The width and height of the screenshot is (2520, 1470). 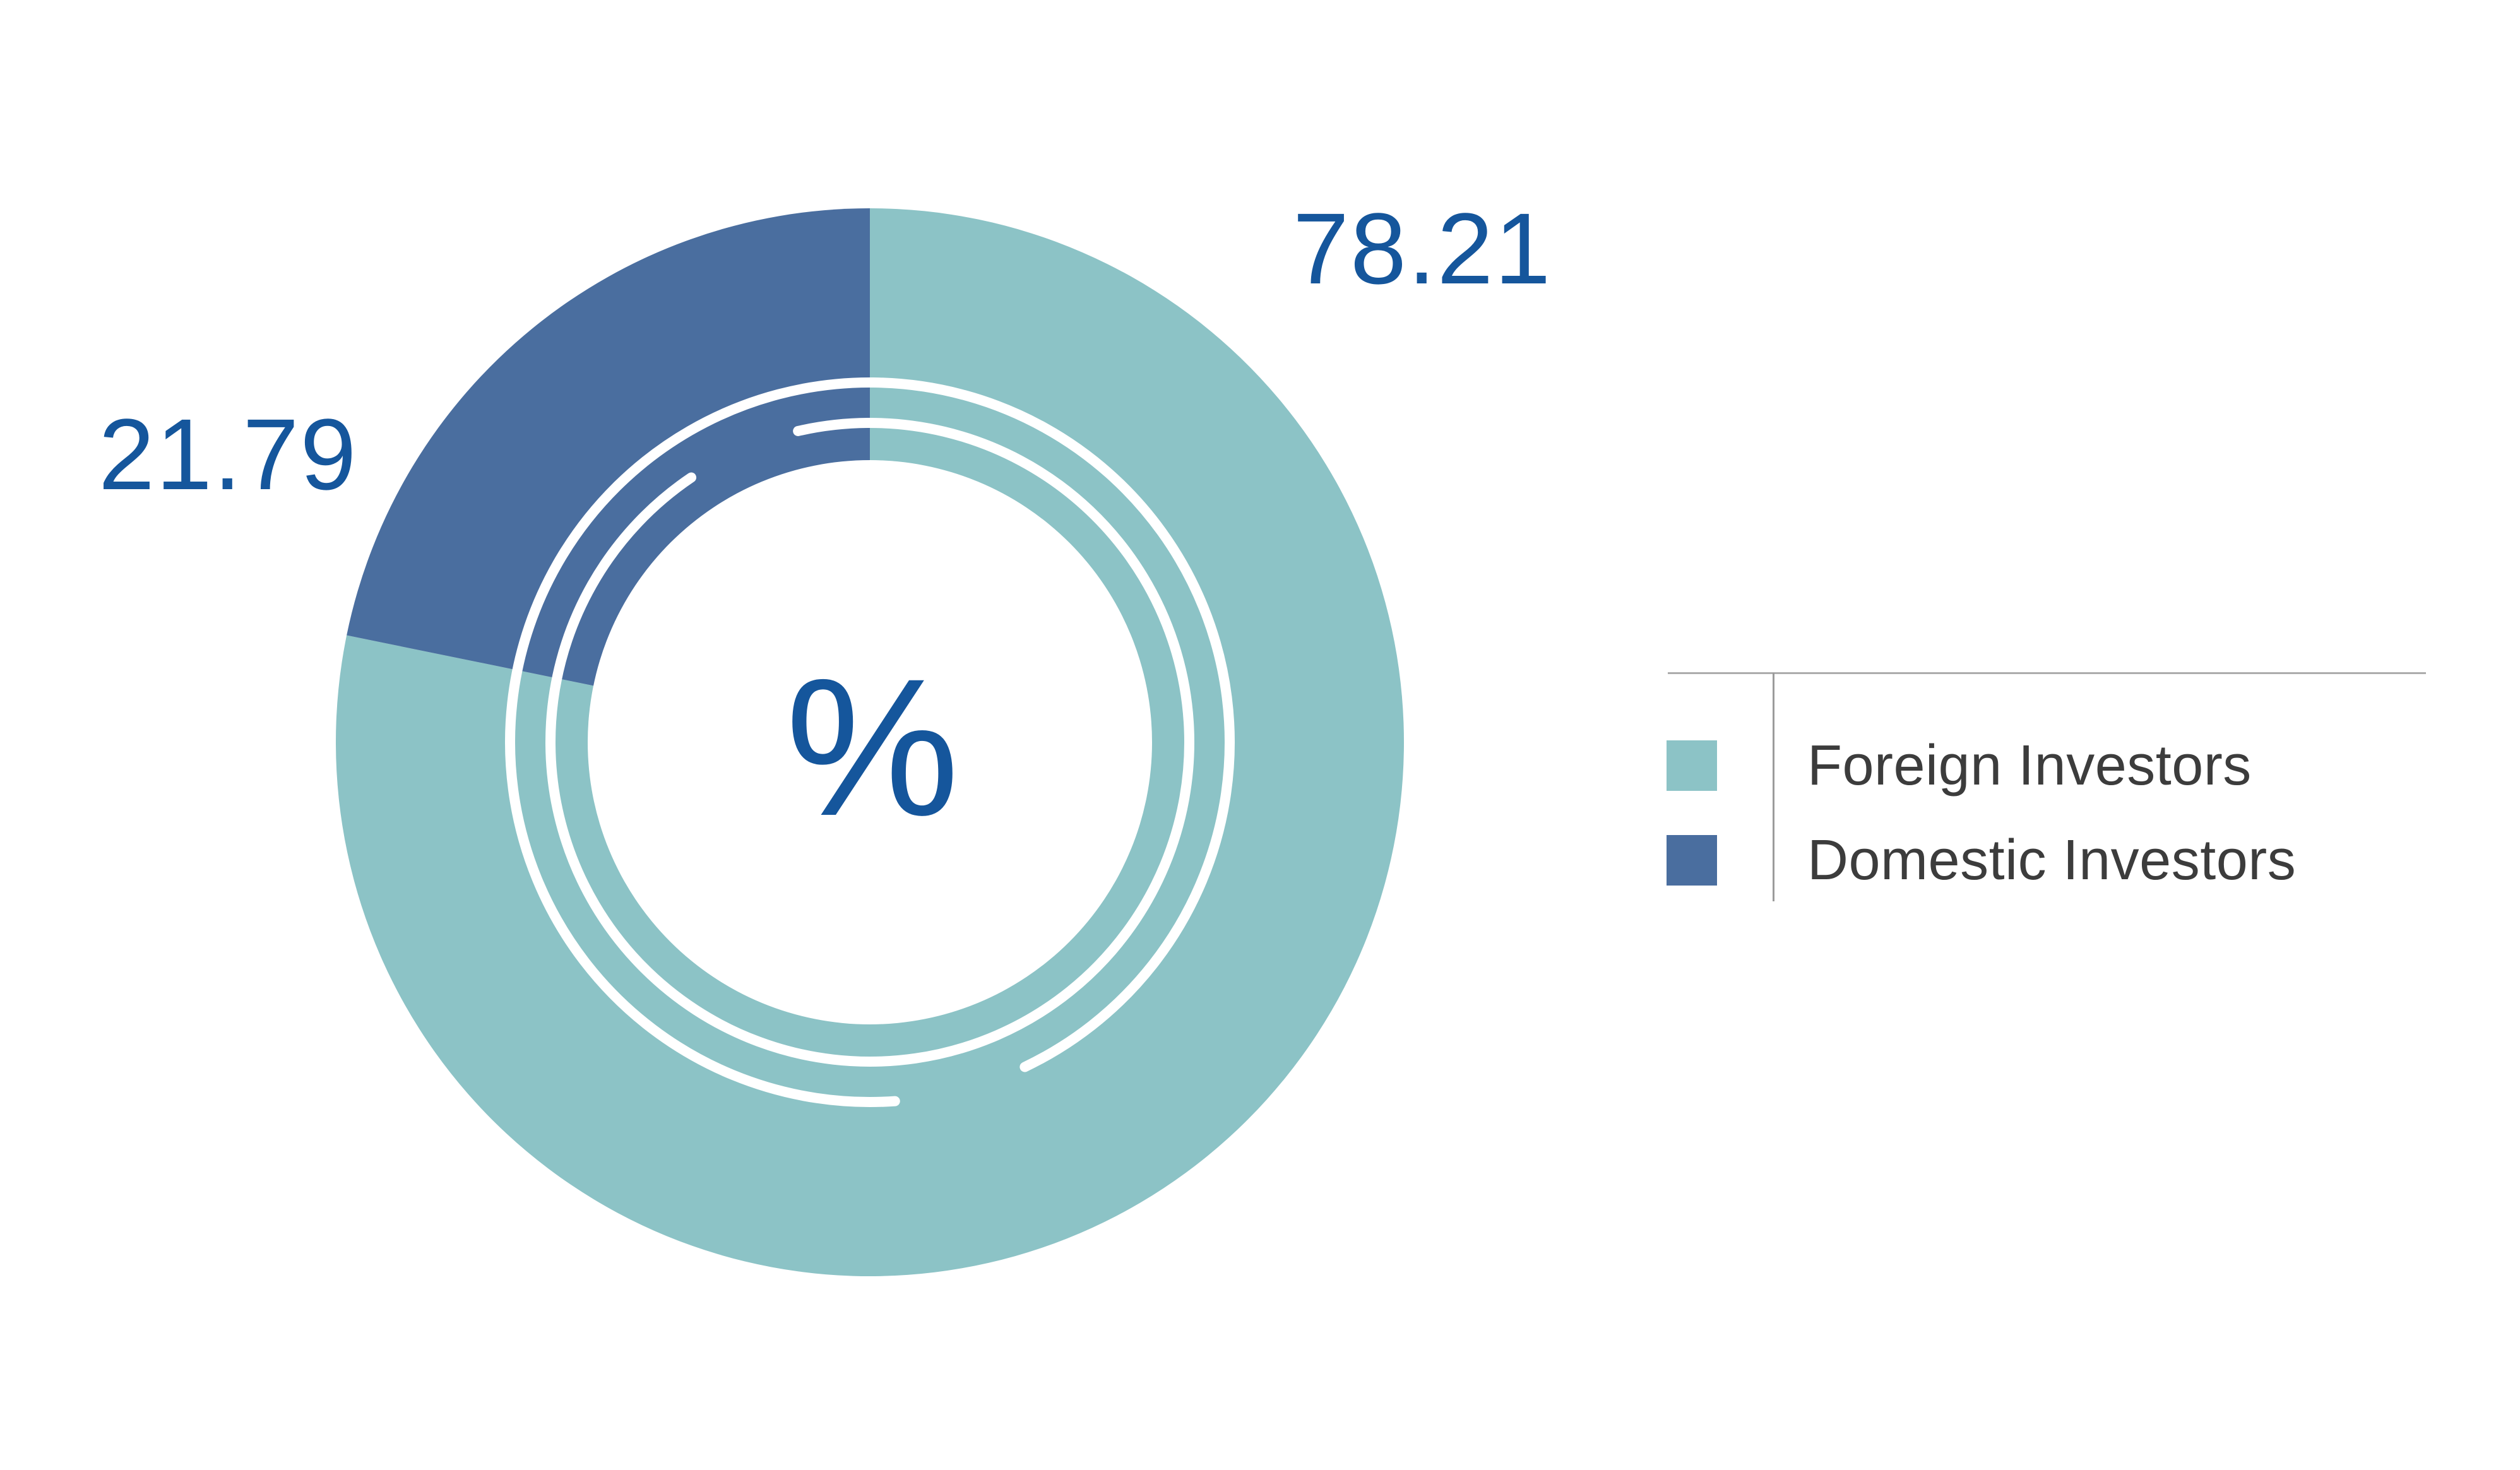 What do you see at coordinates (2047, 673) in the screenshot?
I see `legend-top-rule-line` at bounding box center [2047, 673].